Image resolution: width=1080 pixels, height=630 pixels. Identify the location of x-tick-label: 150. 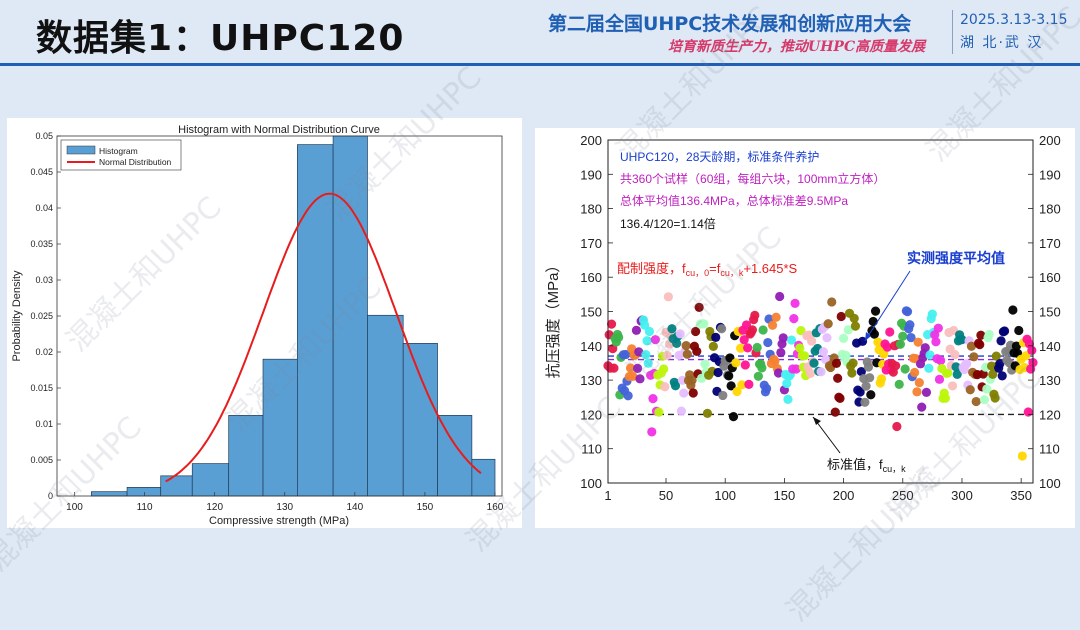
(425, 507).